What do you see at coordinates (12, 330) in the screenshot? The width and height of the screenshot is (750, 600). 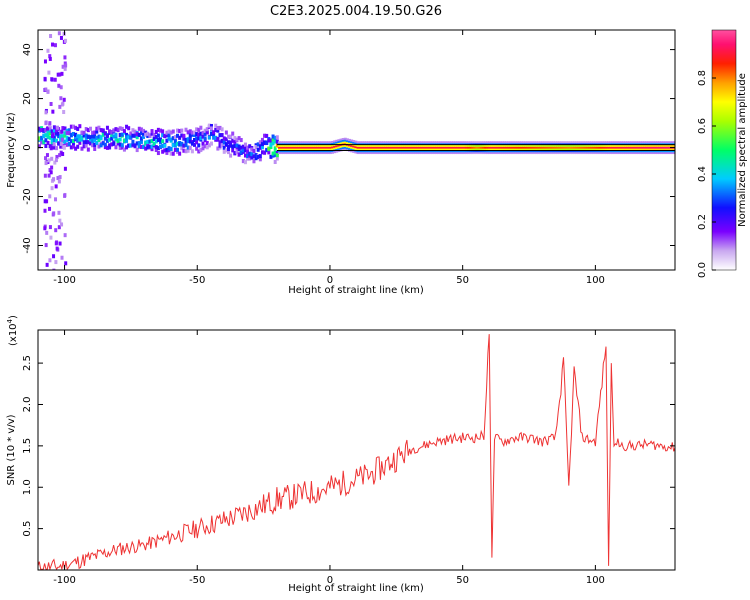 I see `svg-text: (x104)` at bounding box center [12, 330].